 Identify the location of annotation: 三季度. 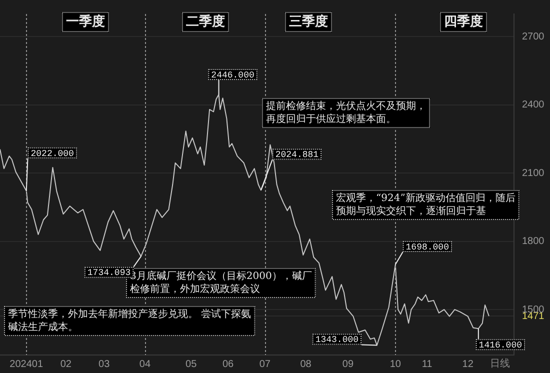
(308, 21).